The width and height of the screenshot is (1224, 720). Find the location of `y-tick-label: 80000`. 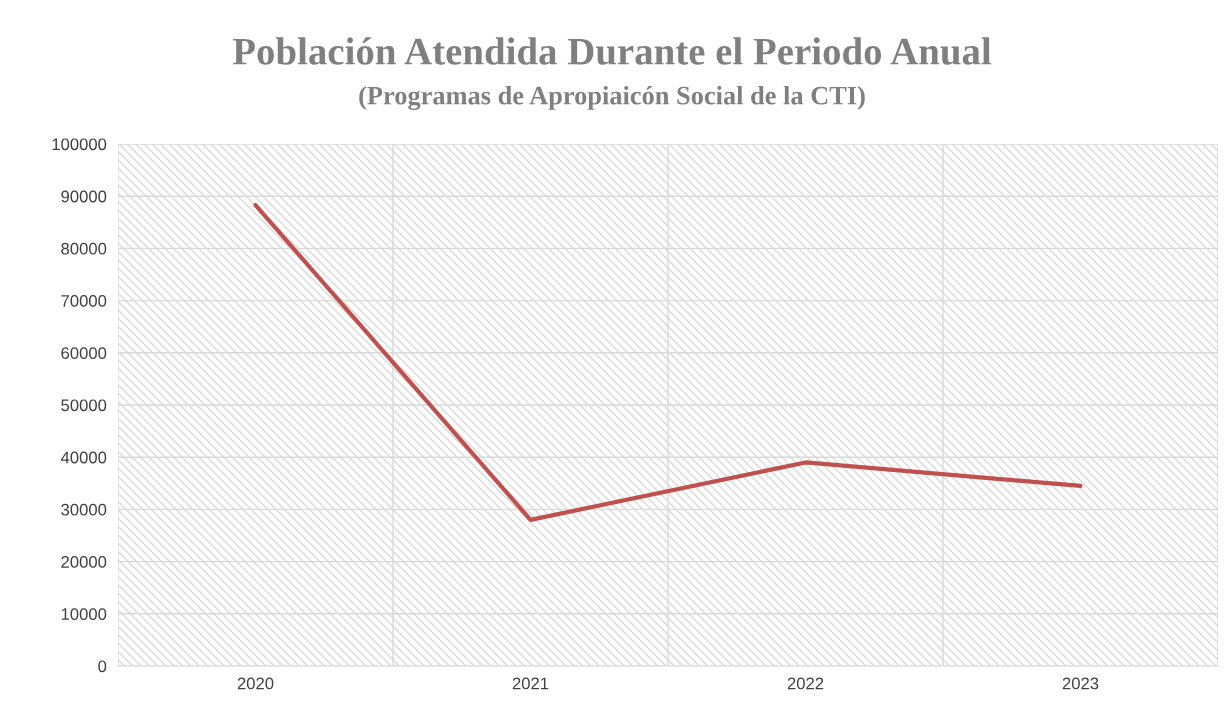

y-tick-label: 80000 is located at coordinates (84, 248).